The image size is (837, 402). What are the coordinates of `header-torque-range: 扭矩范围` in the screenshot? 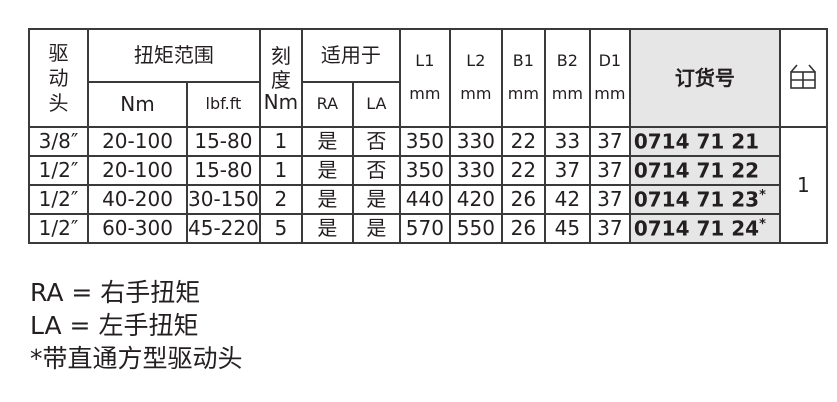 It's located at (174, 55).